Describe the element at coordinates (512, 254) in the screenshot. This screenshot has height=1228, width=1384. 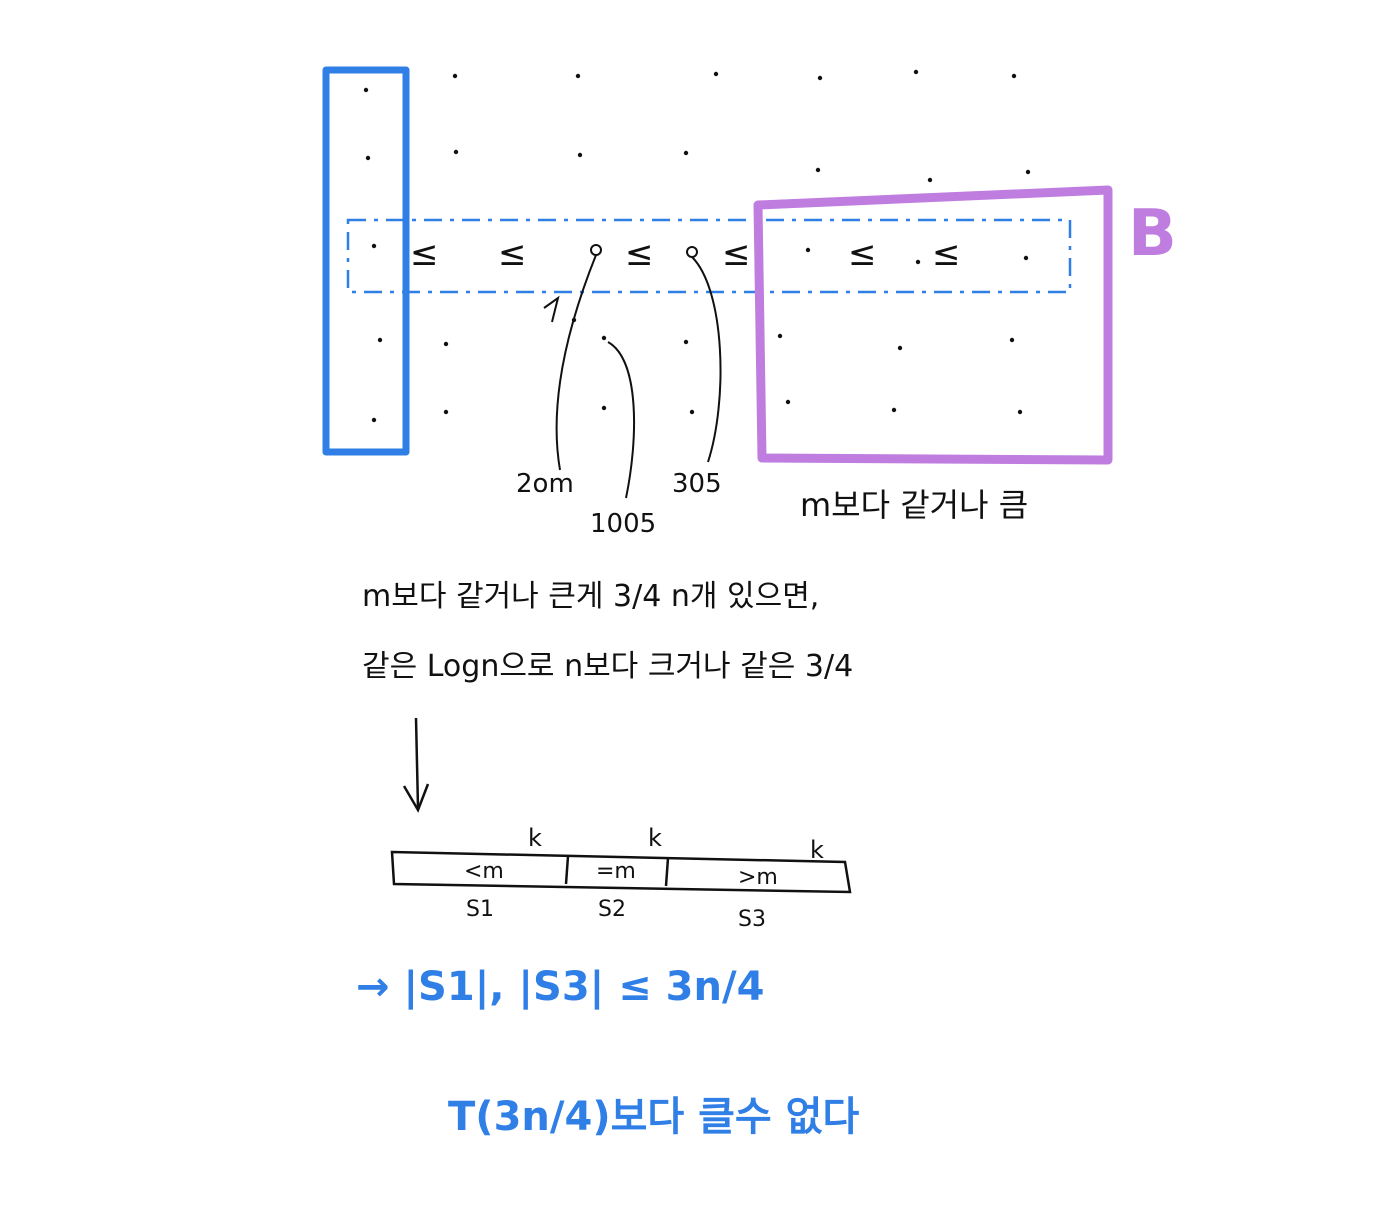
I see `row-ineq-2: ≤` at that location.